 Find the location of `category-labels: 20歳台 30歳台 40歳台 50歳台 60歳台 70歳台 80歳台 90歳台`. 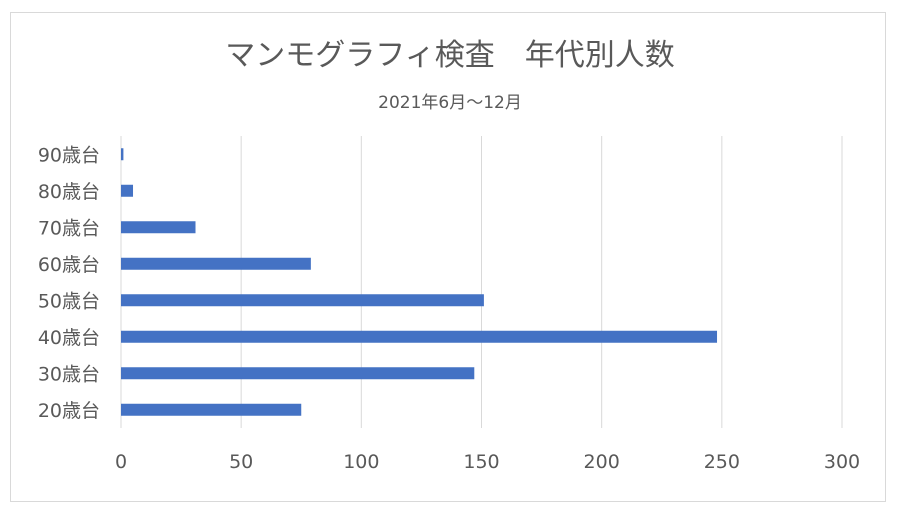

category-labels: 20歳台 30歳台 40歳台 50歳台 60歳台 70歳台 80歳台 90歳台 is located at coordinates (69, 283).